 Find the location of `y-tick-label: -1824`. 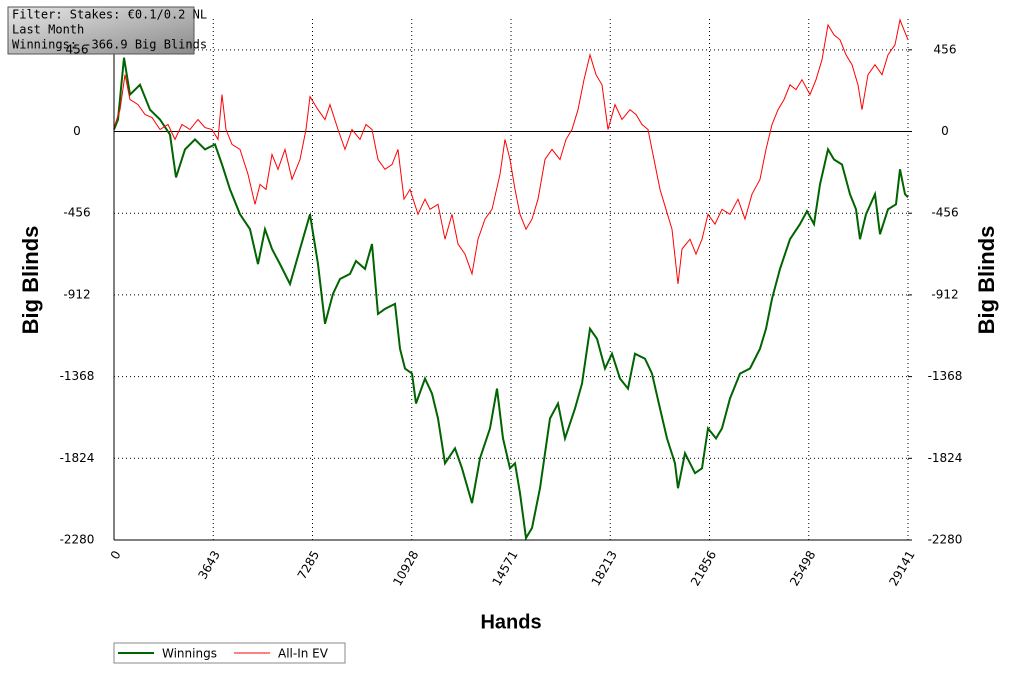

y-tick-label: -1824 is located at coordinates (77, 458).